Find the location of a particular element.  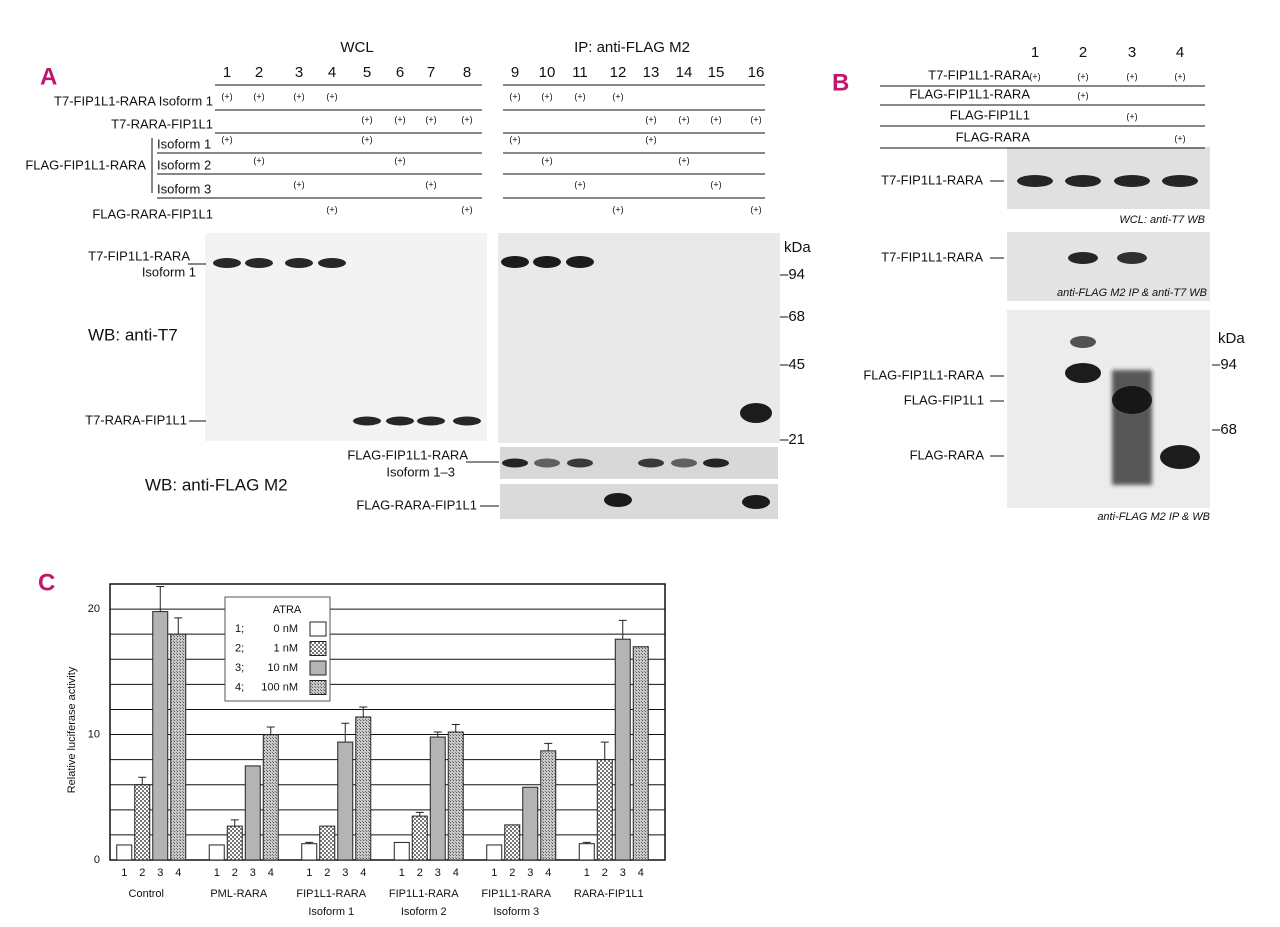

wb-label: WB: anti-FLAG M2 is located at coordinates (216, 484).